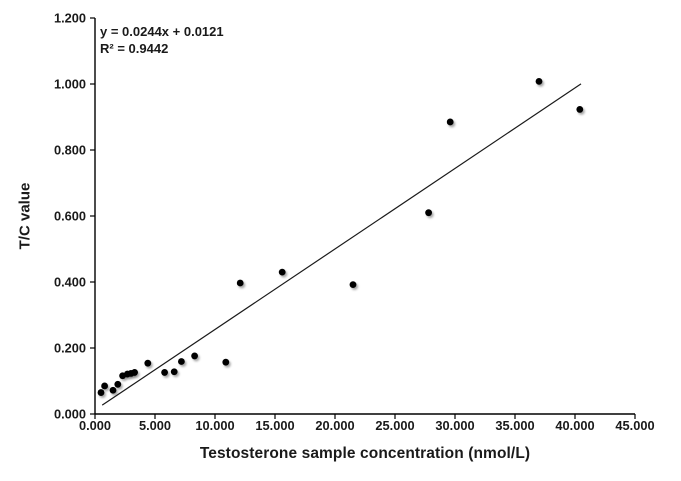 Image resolution: width=681 pixels, height=481 pixels. What do you see at coordinates (454, 425) in the screenshot?
I see `x-tick-label: 30.000` at bounding box center [454, 425].